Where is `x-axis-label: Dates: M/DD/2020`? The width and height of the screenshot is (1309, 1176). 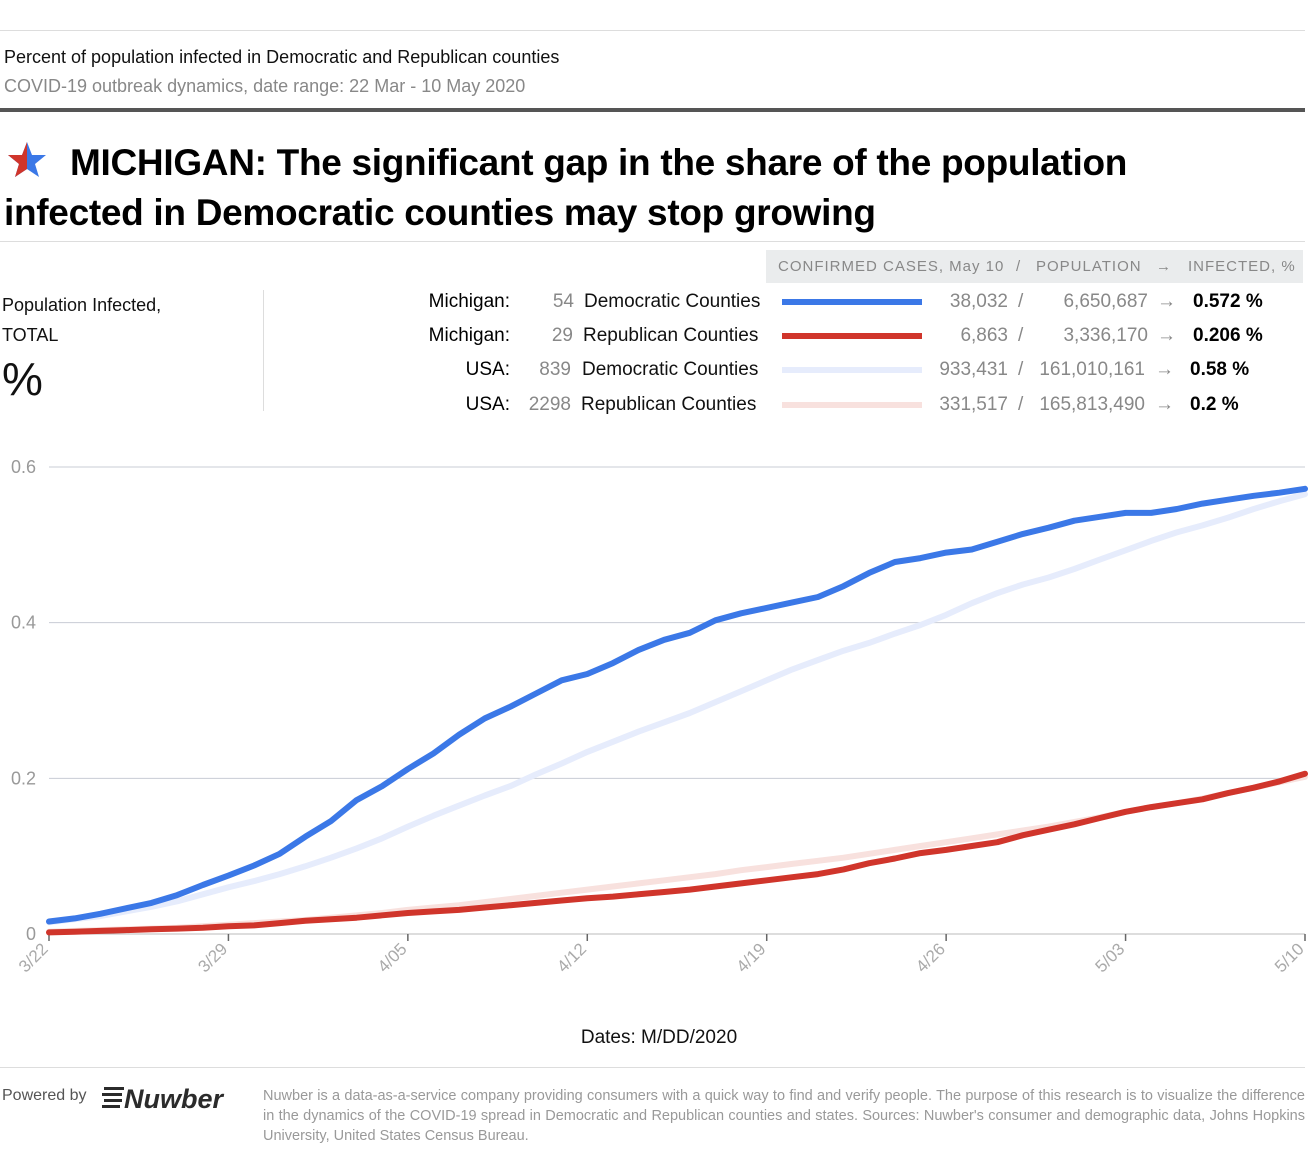
x-axis-label: Dates: M/DD/2020 is located at coordinates (659, 1037).